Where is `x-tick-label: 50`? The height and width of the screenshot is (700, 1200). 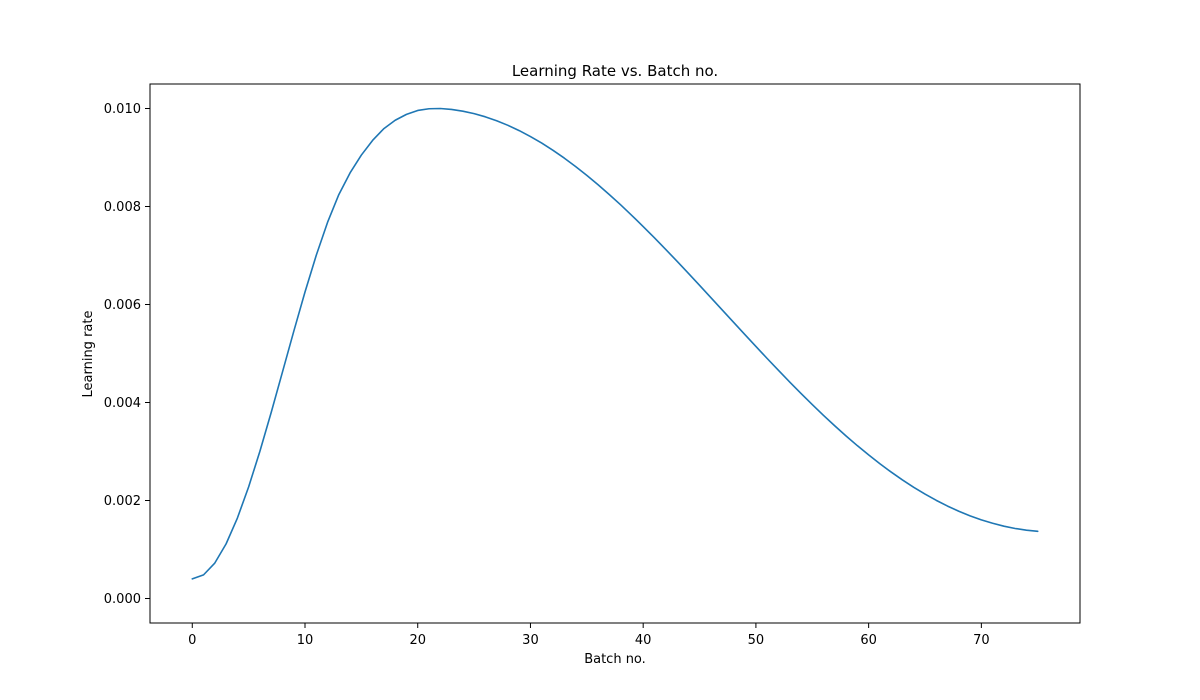 x-tick-label: 50 is located at coordinates (756, 640).